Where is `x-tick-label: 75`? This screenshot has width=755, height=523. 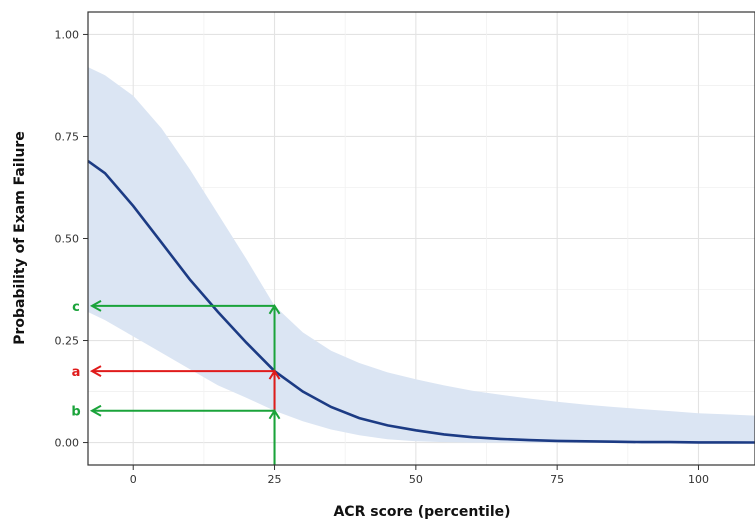
x-tick-label: 75 is located at coordinates (557, 479).